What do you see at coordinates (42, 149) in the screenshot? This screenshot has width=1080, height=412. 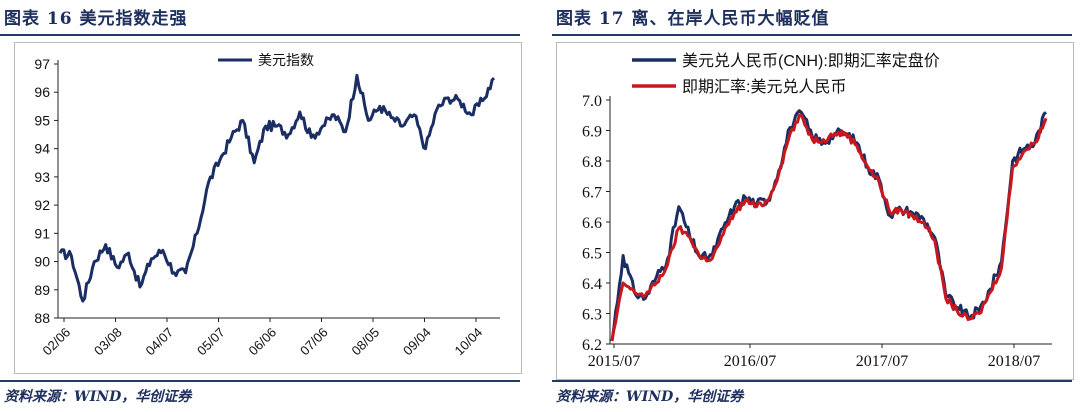 I see `y-tick-label: 94` at bounding box center [42, 149].